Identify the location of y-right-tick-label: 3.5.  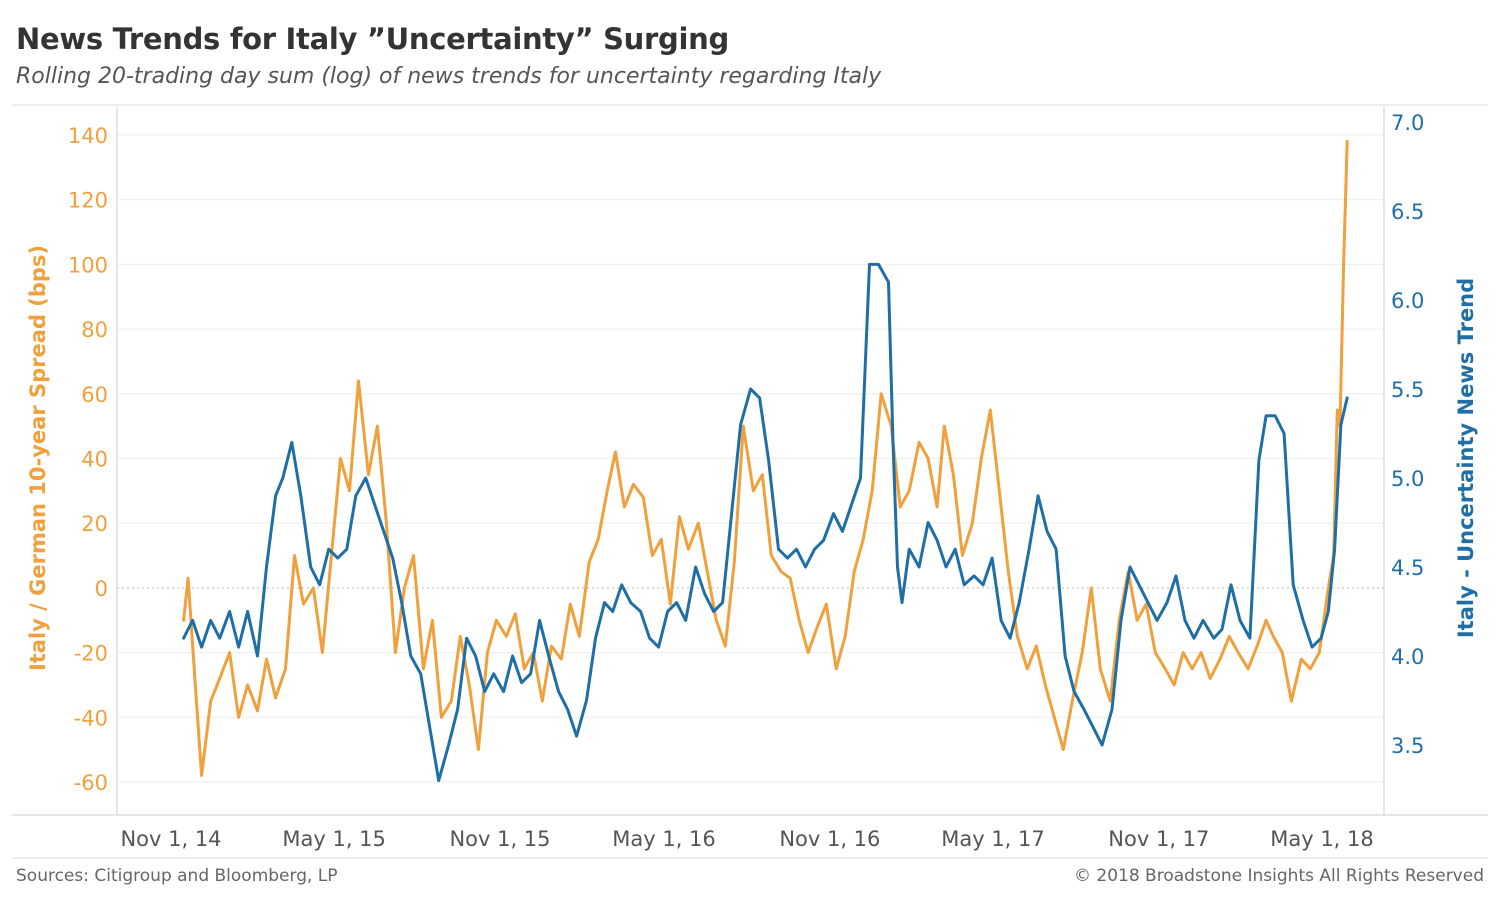
(1407, 746).